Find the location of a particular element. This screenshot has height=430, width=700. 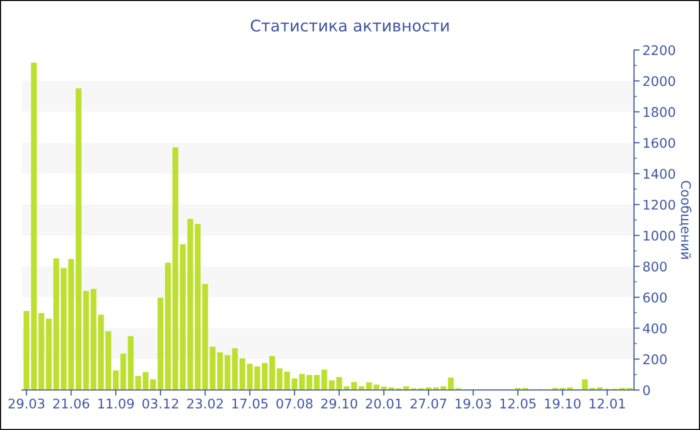

x-tick-label: 27.07 is located at coordinates (428, 403).